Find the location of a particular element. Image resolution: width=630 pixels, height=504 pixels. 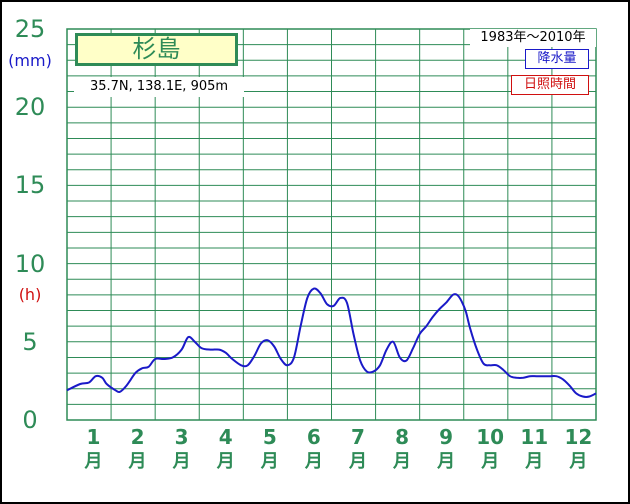

y-tick-label: 25 is located at coordinates (30, 29).